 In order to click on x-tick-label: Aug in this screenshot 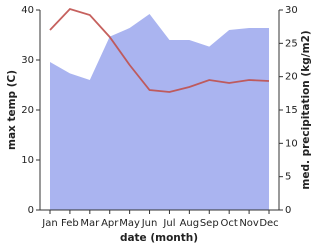, I will do `click(190, 223)`.